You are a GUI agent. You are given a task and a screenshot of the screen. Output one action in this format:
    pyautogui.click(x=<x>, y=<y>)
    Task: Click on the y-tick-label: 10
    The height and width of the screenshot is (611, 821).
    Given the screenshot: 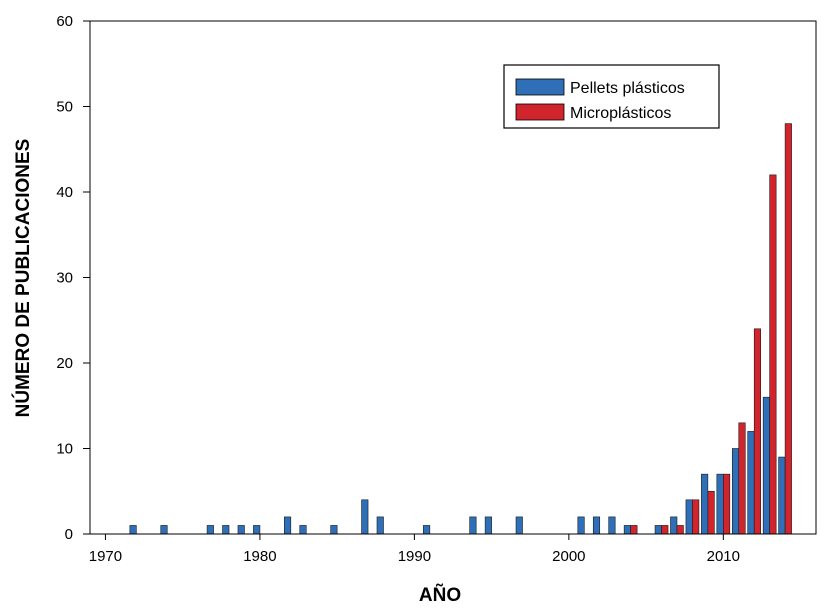 What is the action you would take?
    pyautogui.click(x=64, y=449)
    